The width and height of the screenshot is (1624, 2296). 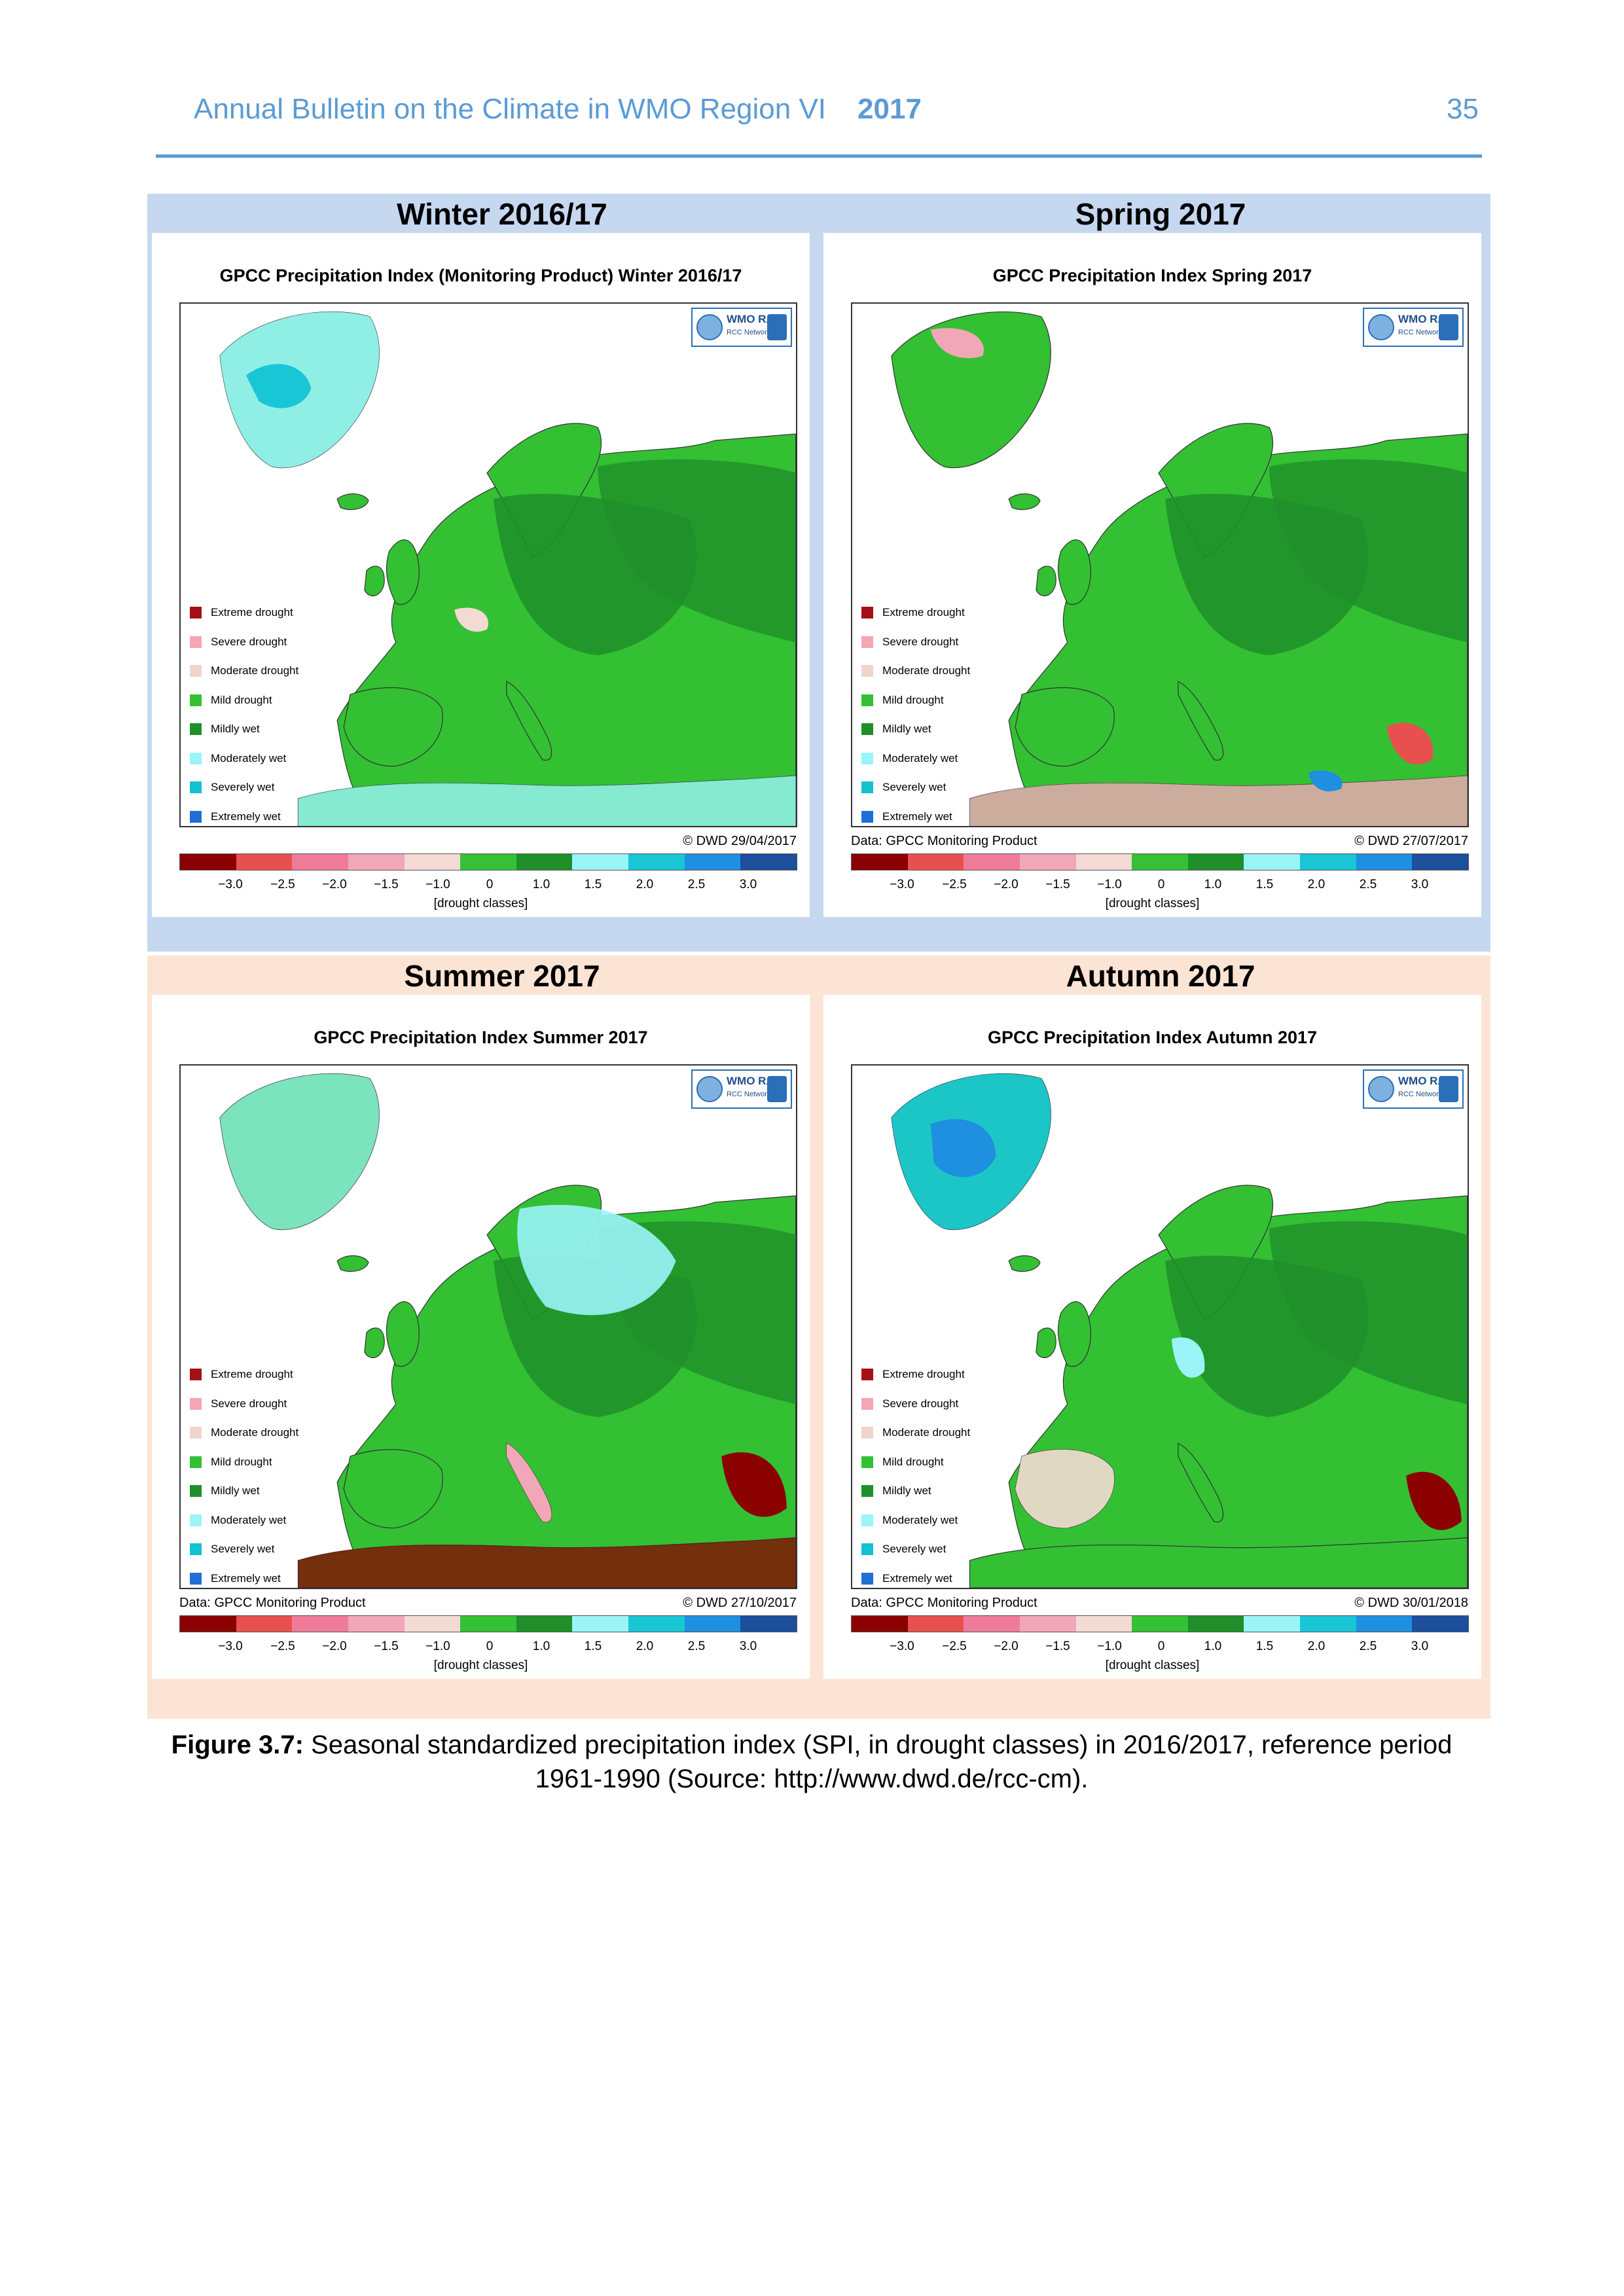 I want to click on data-source: Data: GPCC Monitoring Product, so click(x=945, y=1603).